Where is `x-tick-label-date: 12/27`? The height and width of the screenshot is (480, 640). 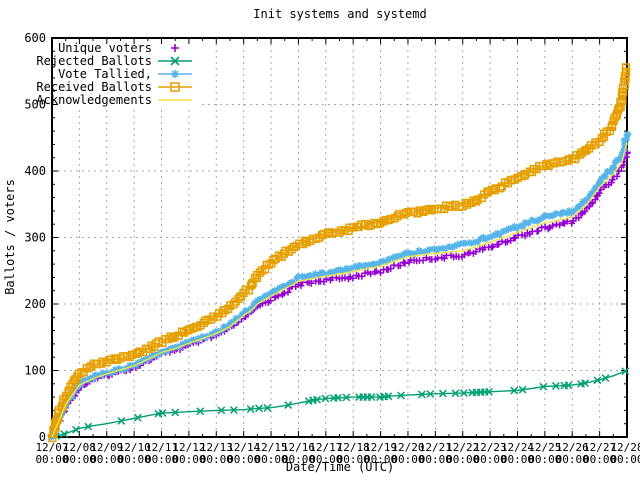
x-tick-label-date: 12/27 is located at coordinates (599, 447).